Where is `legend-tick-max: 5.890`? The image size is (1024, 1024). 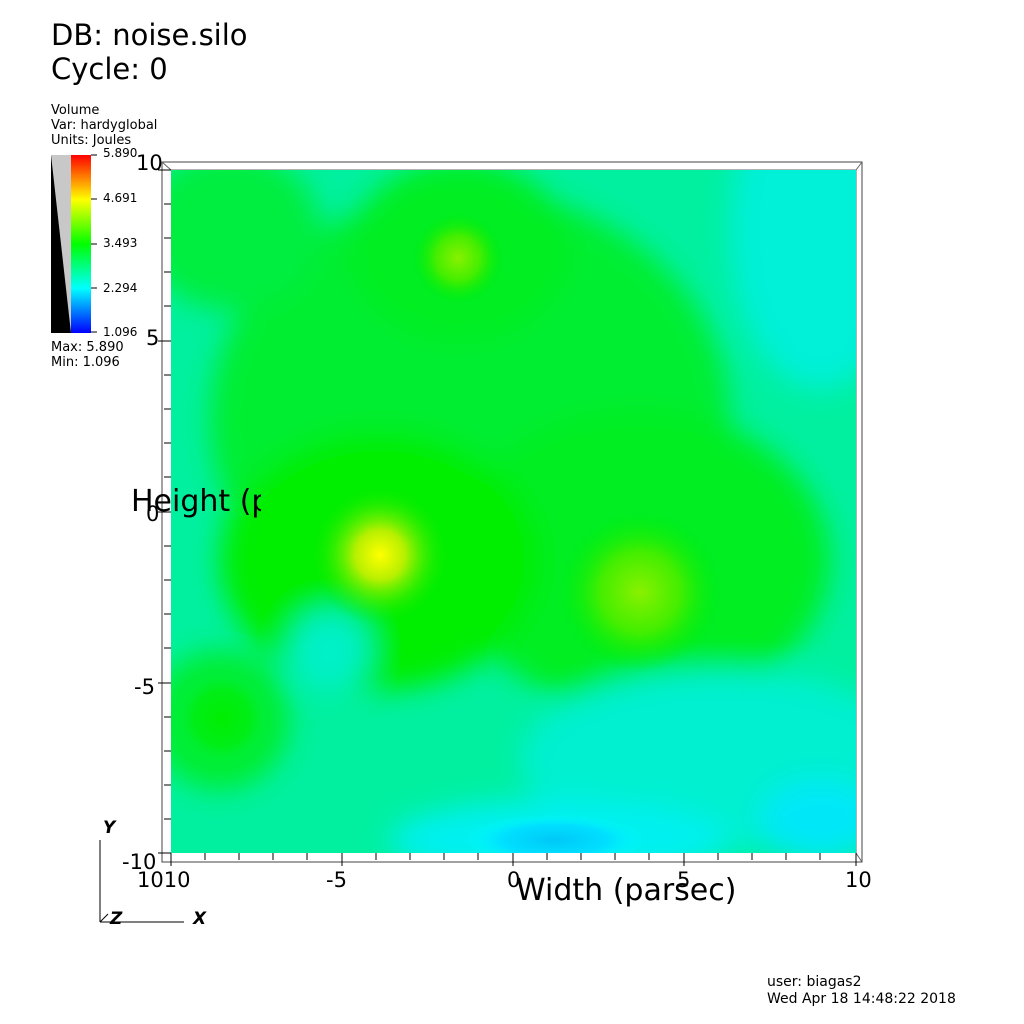 legend-tick-max: 5.890 is located at coordinates (120, 153).